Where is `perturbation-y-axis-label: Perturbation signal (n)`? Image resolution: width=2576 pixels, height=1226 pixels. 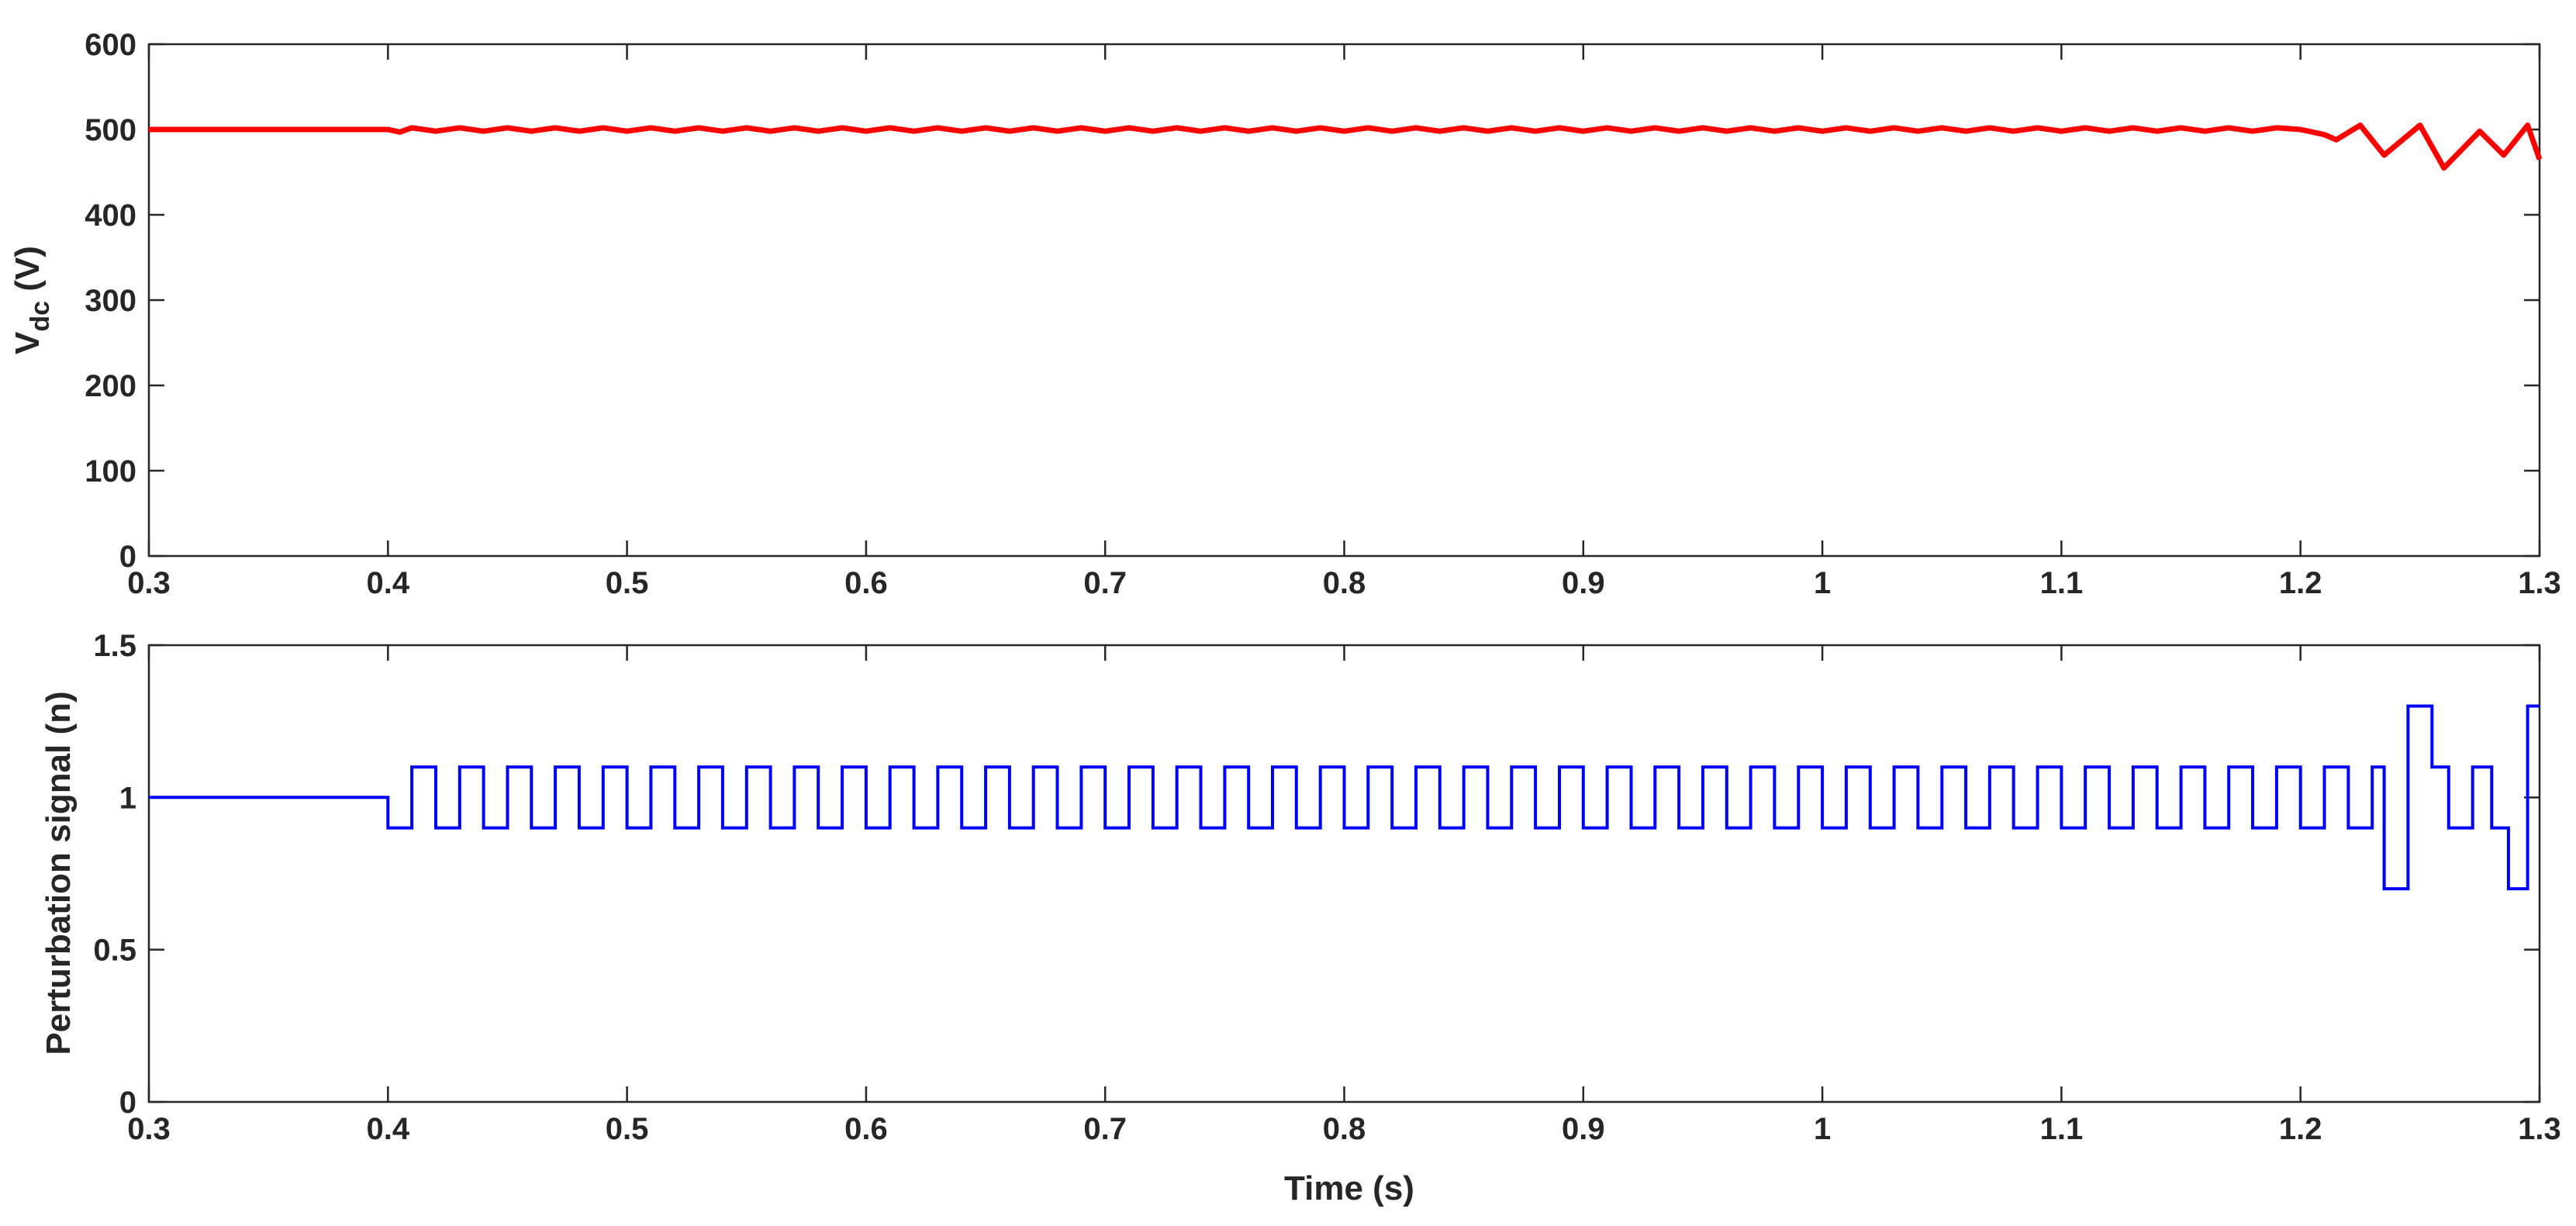 perturbation-y-axis-label: Perturbation signal (n) is located at coordinates (59, 873).